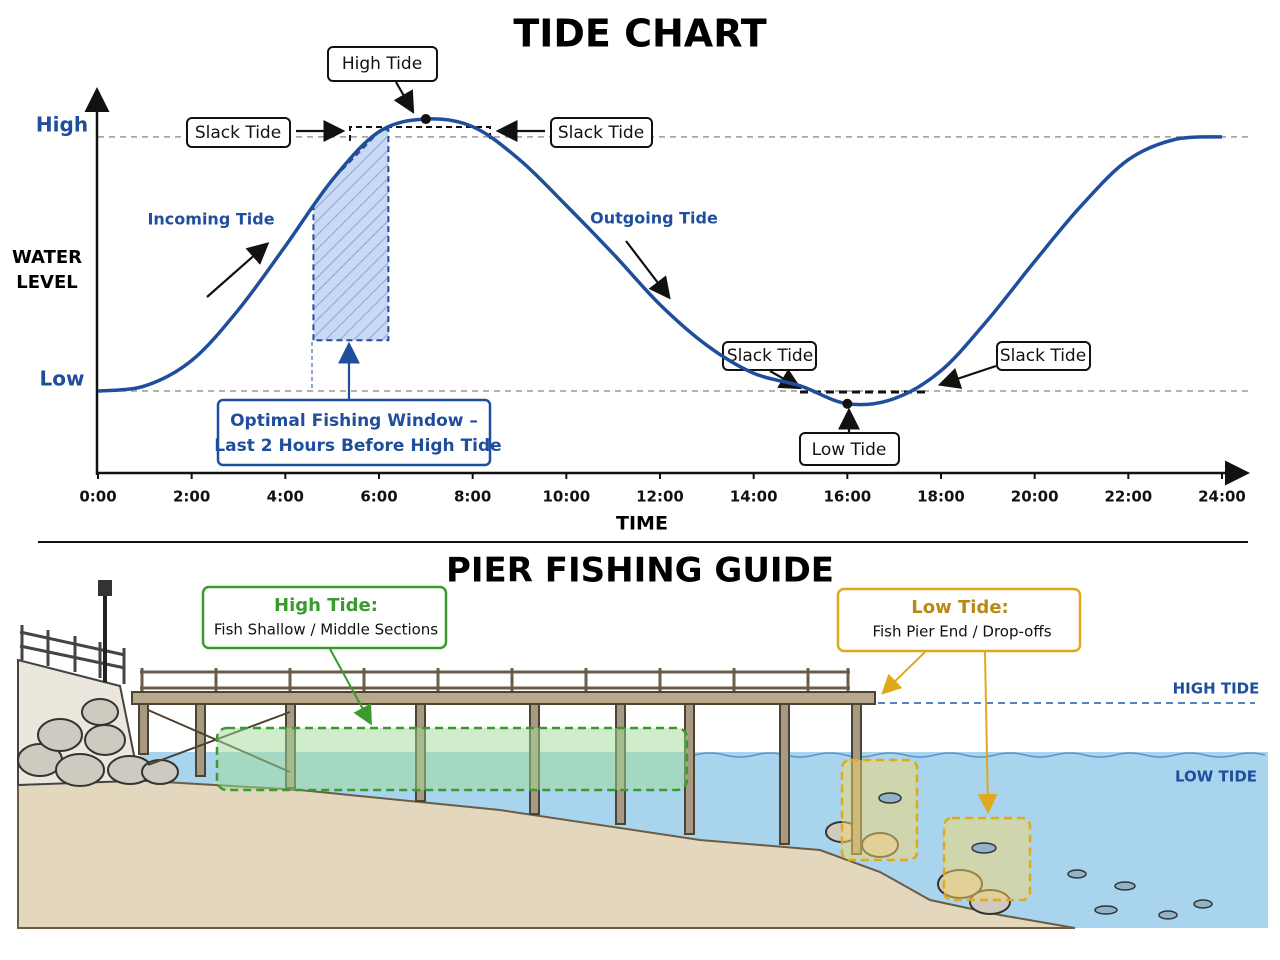 This screenshot has height=960, width=1280. What do you see at coordinates (378, 497) in the screenshot?
I see `x-tick-label: 6:00` at bounding box center [378, 497].